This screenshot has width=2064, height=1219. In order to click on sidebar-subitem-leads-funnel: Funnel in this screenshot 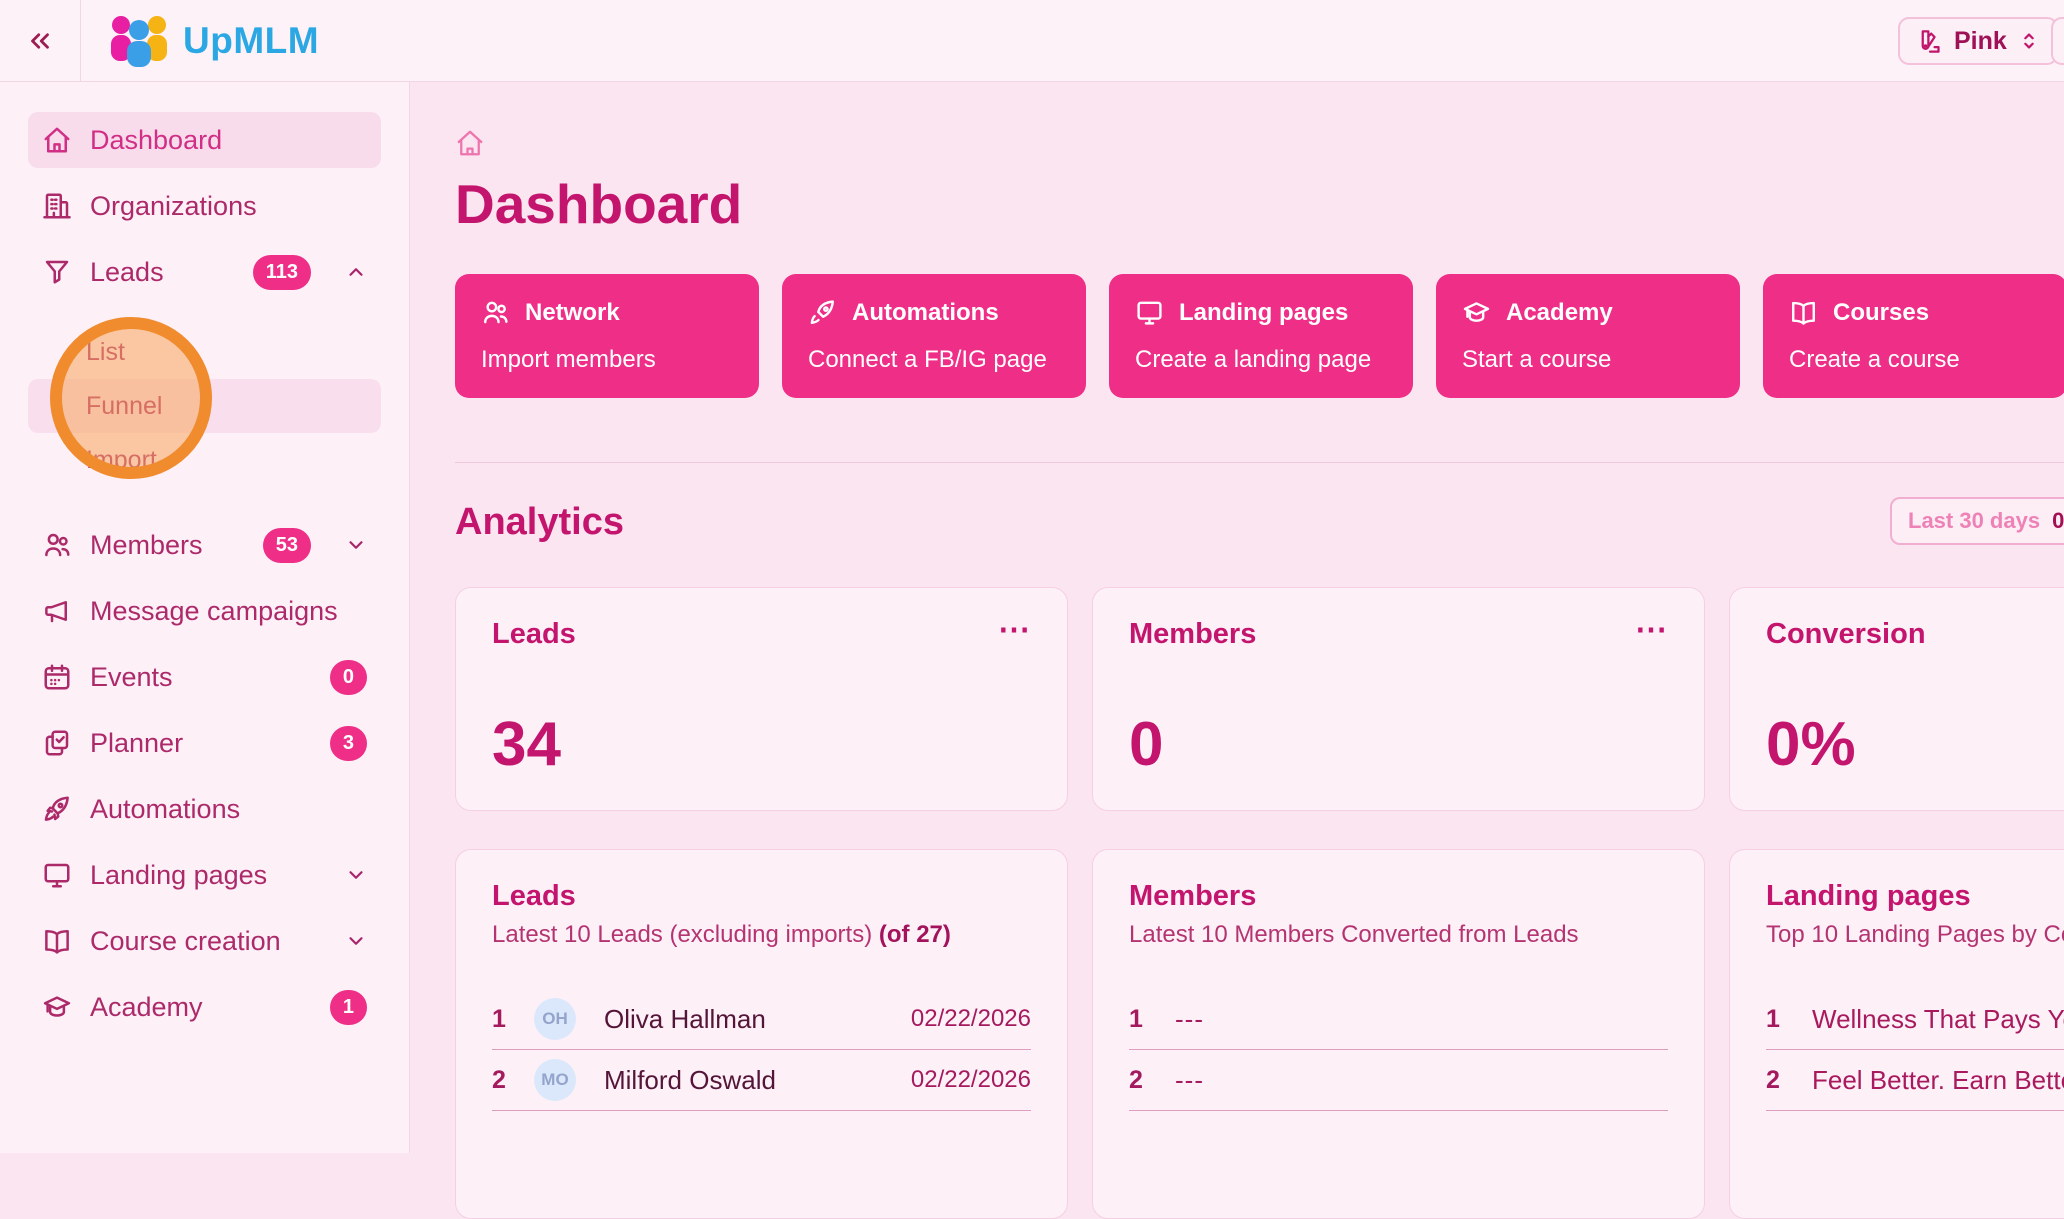, I will do `click(204, 406)`.